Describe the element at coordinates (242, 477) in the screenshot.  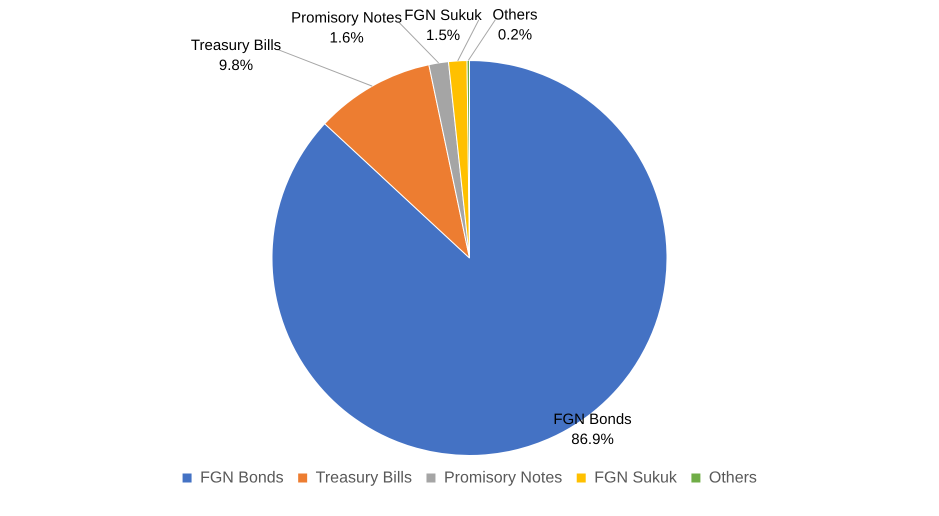
I see `legend-label: FGN Bonds` at that location.